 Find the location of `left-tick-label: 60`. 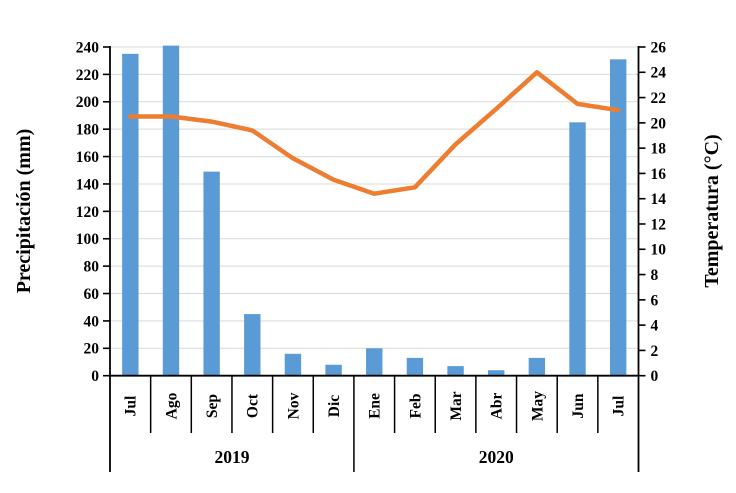

left-tick-label: 60 is located at coordinates (92, 294).